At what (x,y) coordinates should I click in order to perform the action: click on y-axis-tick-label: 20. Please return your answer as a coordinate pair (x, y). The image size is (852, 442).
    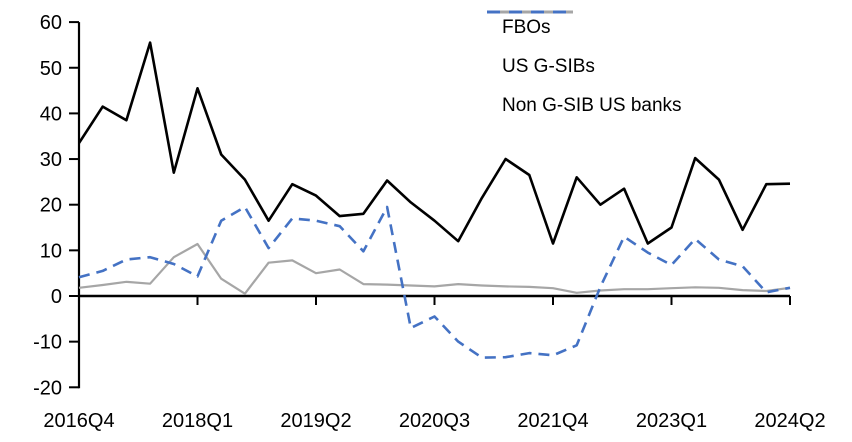
    Looking at the image, I should click on (51, 206).